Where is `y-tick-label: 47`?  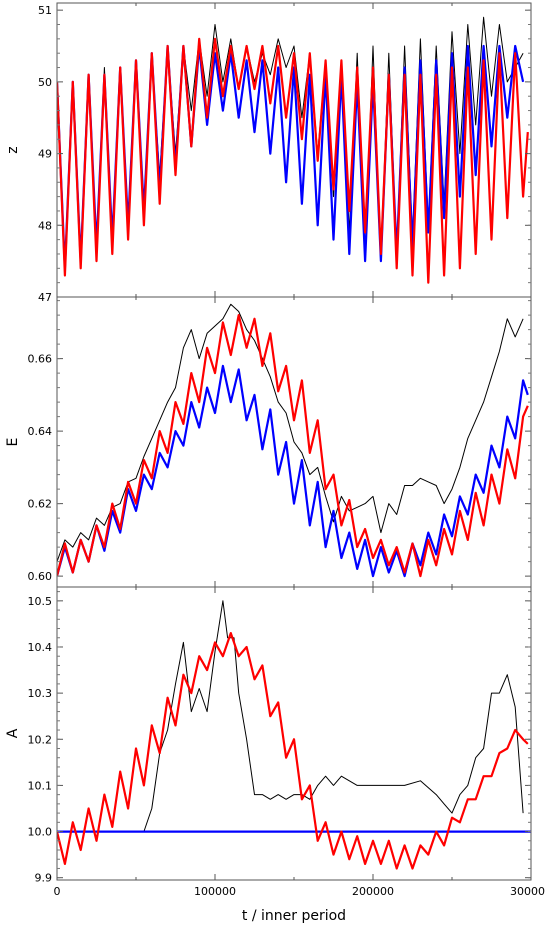 y-tick-label: 47 is located at coordinates (45, 297).